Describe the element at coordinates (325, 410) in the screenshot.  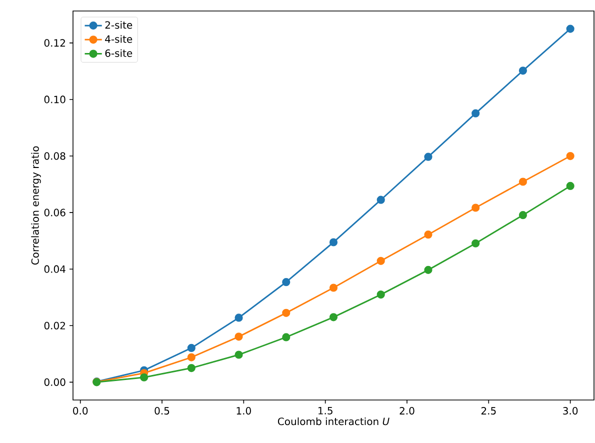
I see `x-tick-label: 1.5` at that location.